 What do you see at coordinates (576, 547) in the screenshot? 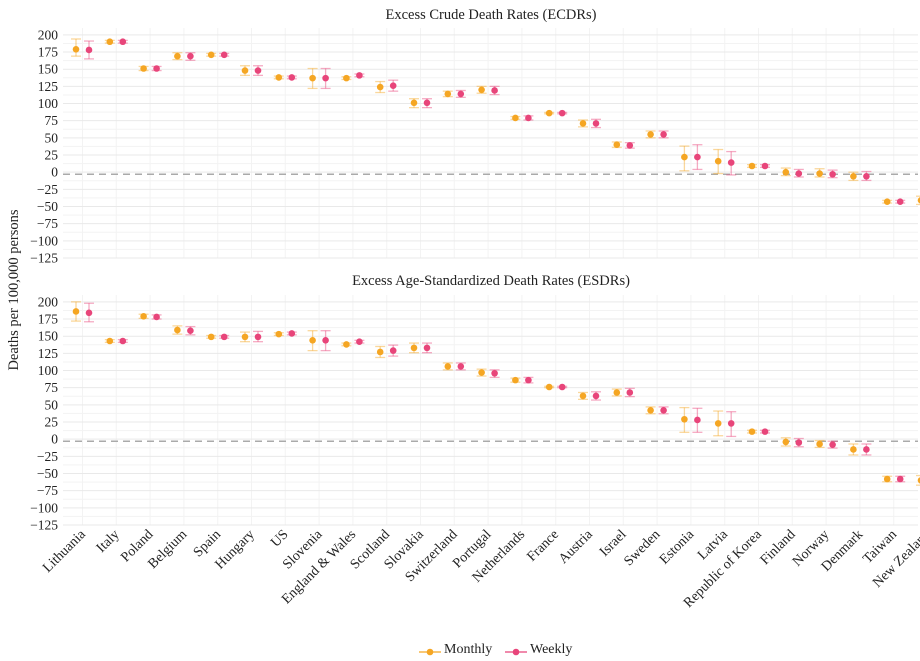
I see `x-tick-label: Austria` at bounding box center [576, 547].